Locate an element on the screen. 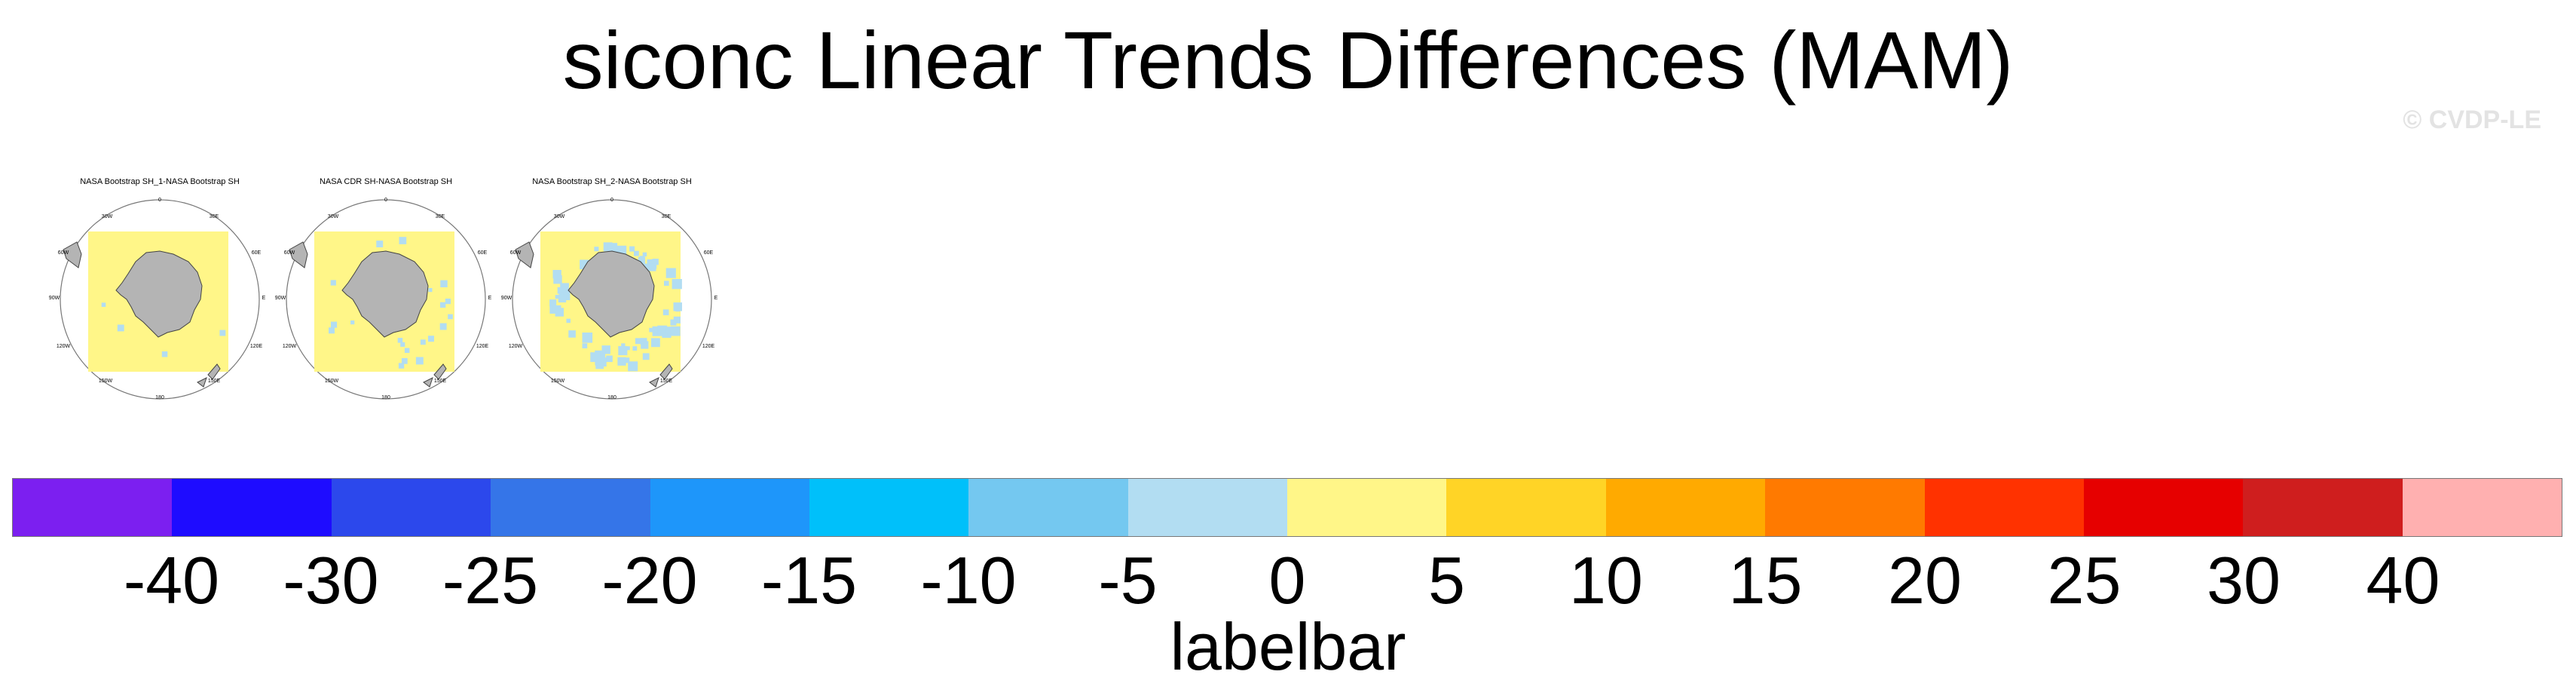 This screenshot has width=2576, height=699. panel-title: NASA CDR SH-NASA Bootstrap SH is located at coordinates (386, 181).